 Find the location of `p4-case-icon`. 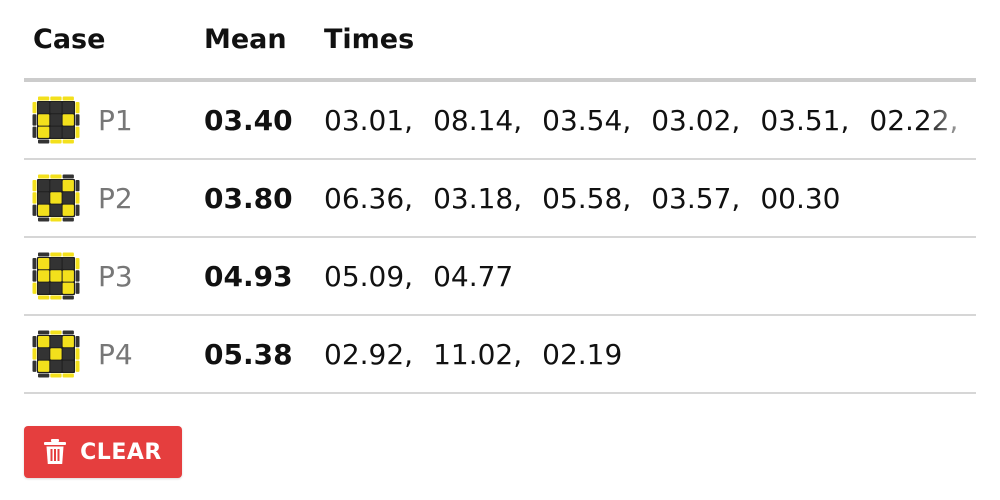

p4-case-icon is located at coordinates (56, 354).